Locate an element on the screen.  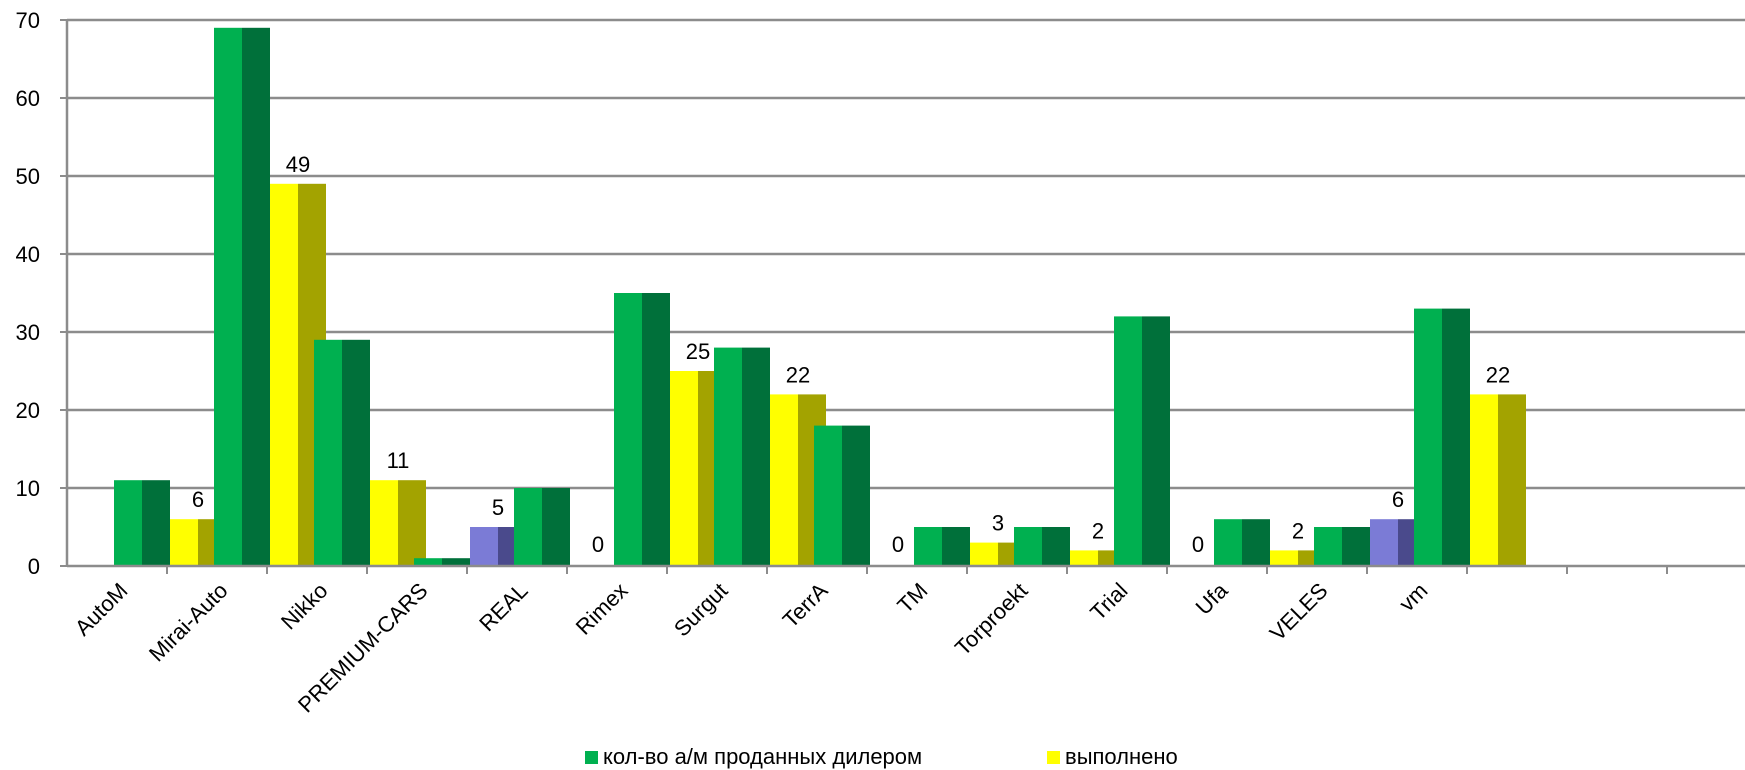
legend-label-series-1: кол-во а/м проданных дилером is located at coordinates (763, 756).